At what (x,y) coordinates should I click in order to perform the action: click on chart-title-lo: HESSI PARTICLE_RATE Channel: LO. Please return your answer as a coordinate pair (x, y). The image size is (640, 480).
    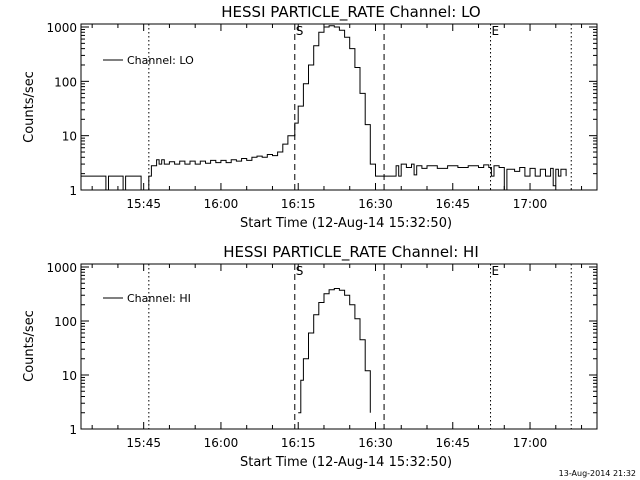
    Looking at the image, I should click on (350, 12).